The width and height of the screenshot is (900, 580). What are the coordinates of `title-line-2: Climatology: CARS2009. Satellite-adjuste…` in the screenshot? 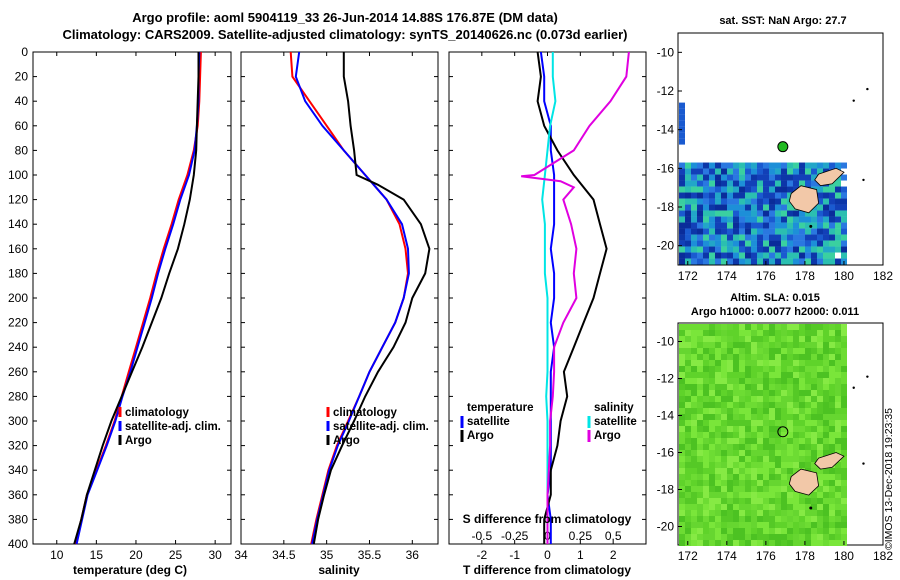 It's located at (345, 34).